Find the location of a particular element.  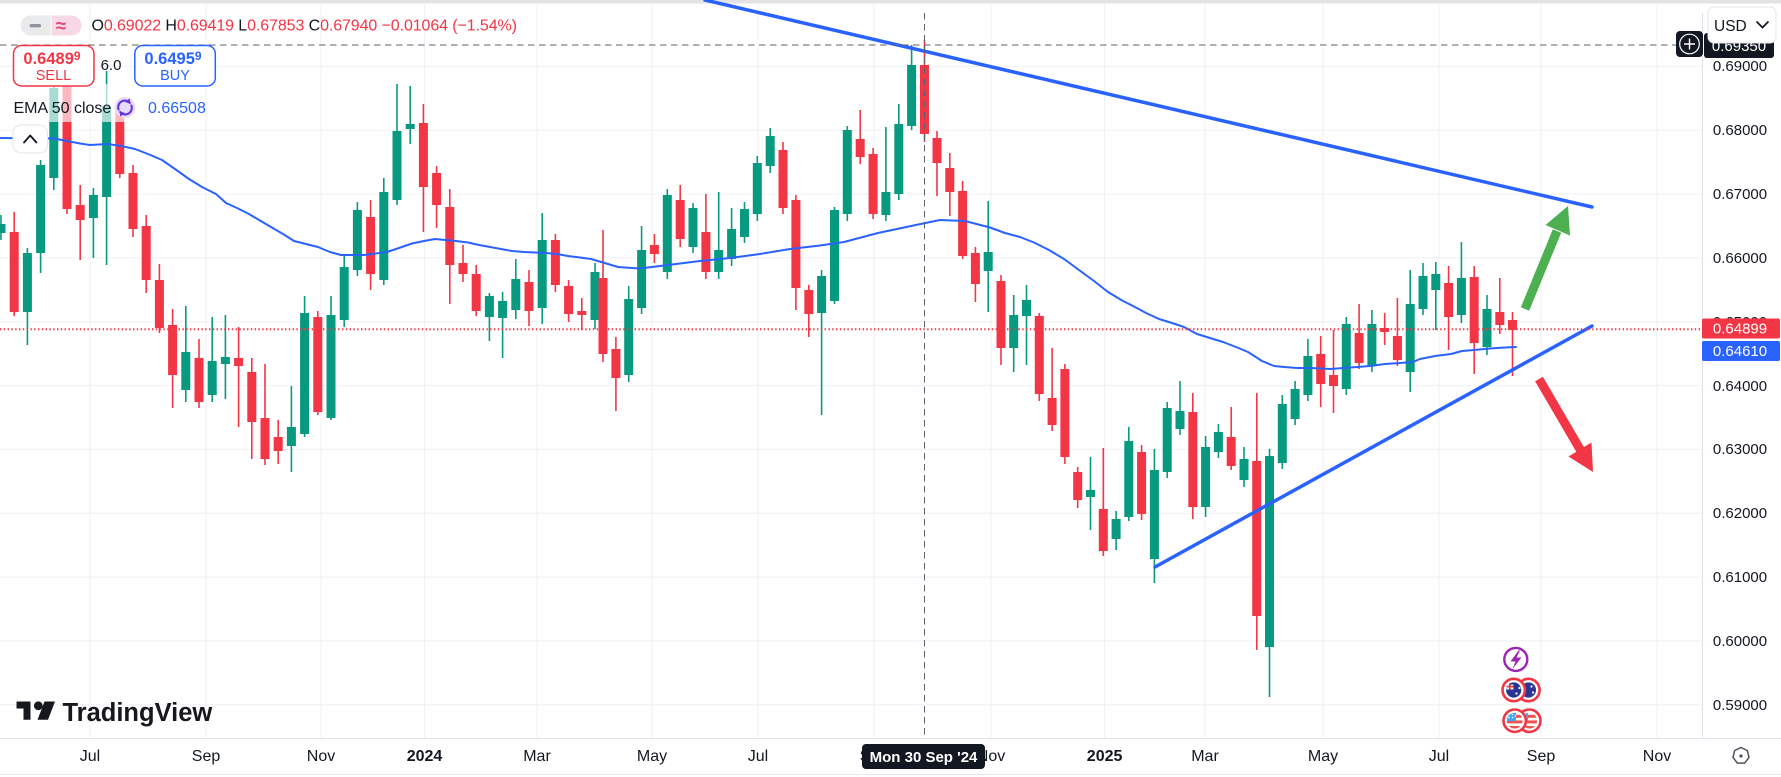

svg-text: 0.59000 is located at coordinates (1740, 705).